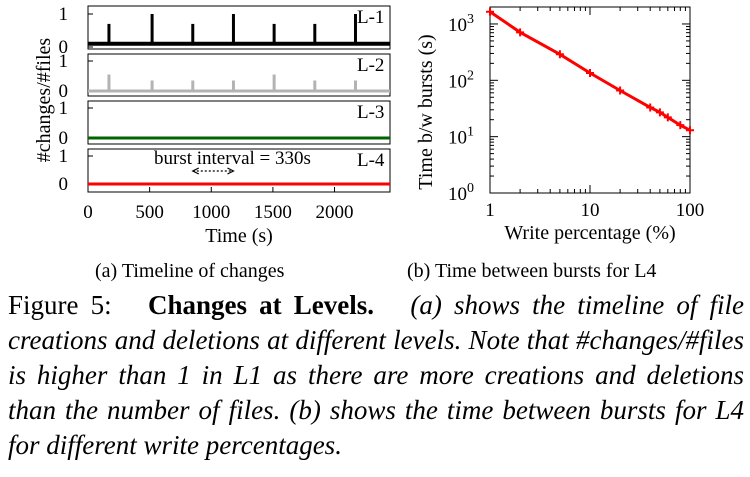 Image resolution: width=750 pixels, height=477 pixels. What do you see at coordinates (461, 80) in the screenshot?
I see `y-tick-label: 10²` at bounding box center [461, 80].